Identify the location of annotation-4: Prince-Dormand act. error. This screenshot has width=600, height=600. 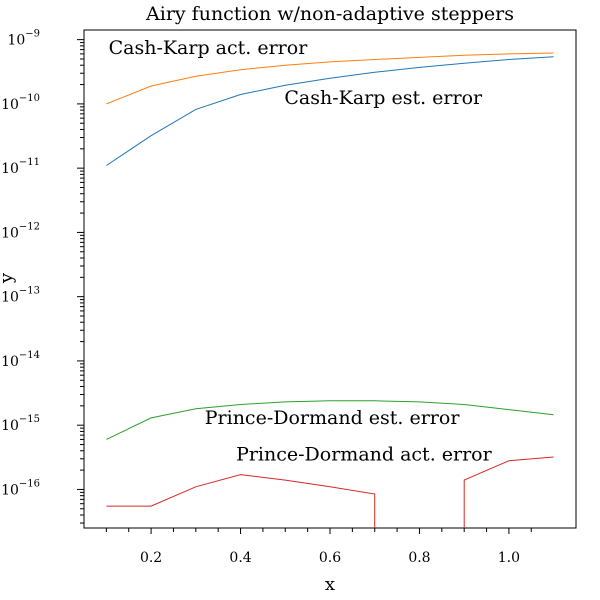
(364, 455).